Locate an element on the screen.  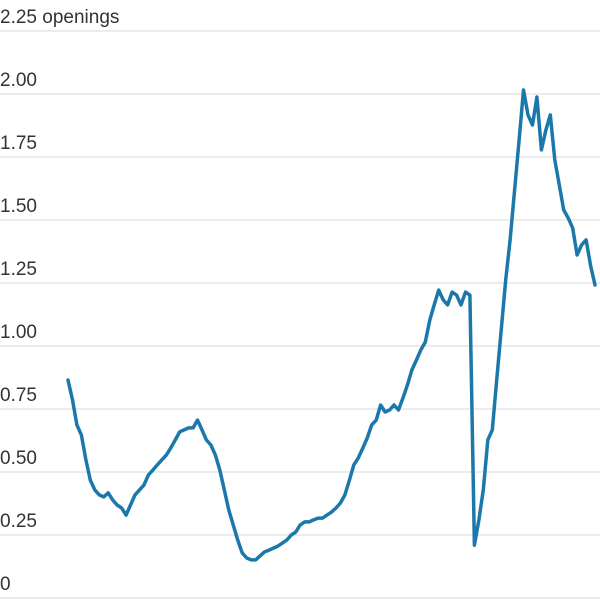
y-tick-label: 1.00 is located at coordinates (18, 332).